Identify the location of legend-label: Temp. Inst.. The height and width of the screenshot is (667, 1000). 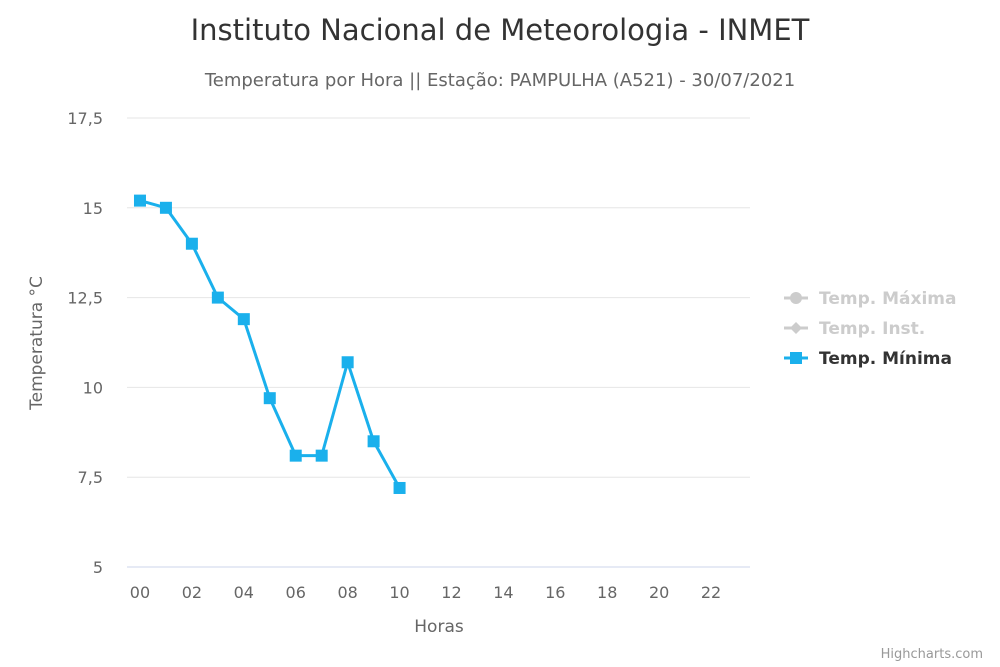
(872, 329).